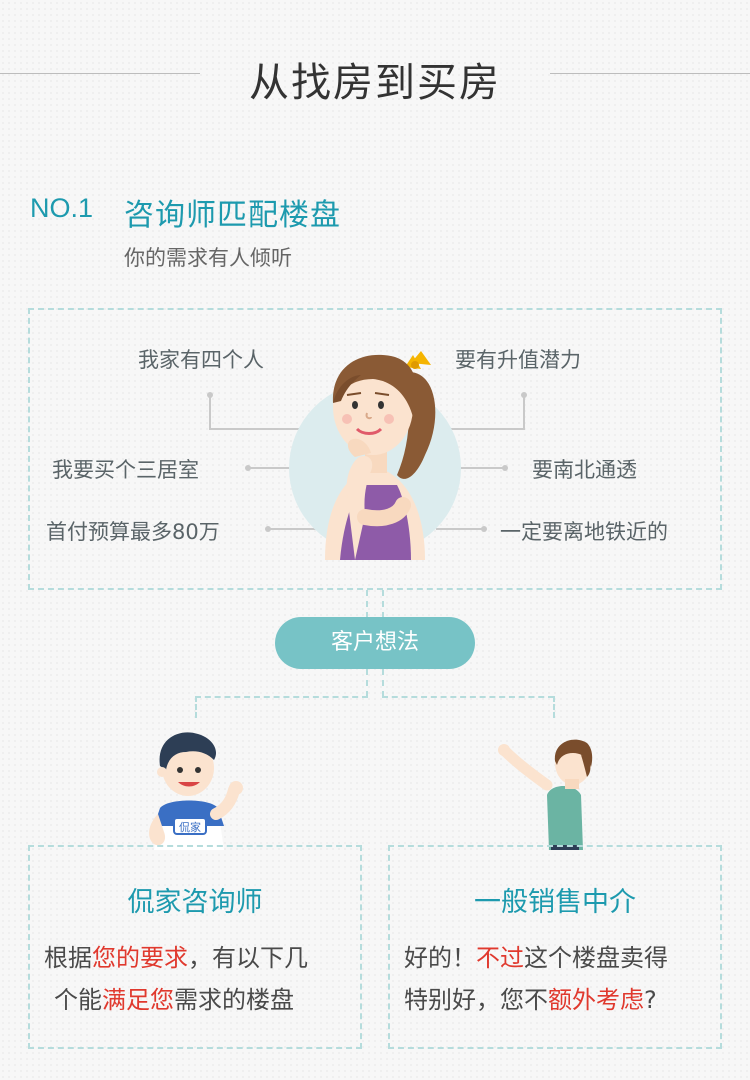 This screenshot has width=750, height=1080. I want to click on branch-left-down, so click(196, 707).